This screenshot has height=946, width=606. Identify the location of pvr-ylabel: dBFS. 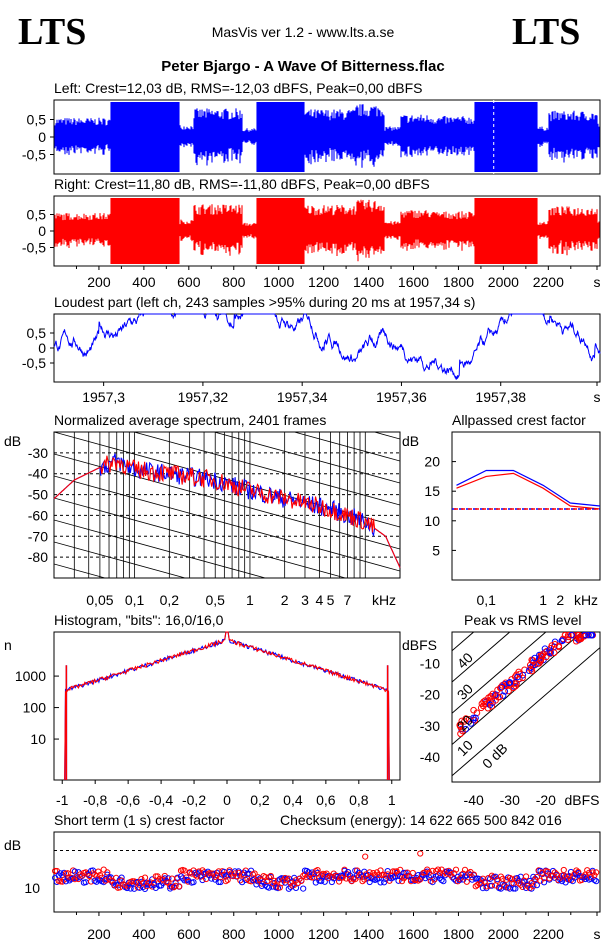
(419, 645).